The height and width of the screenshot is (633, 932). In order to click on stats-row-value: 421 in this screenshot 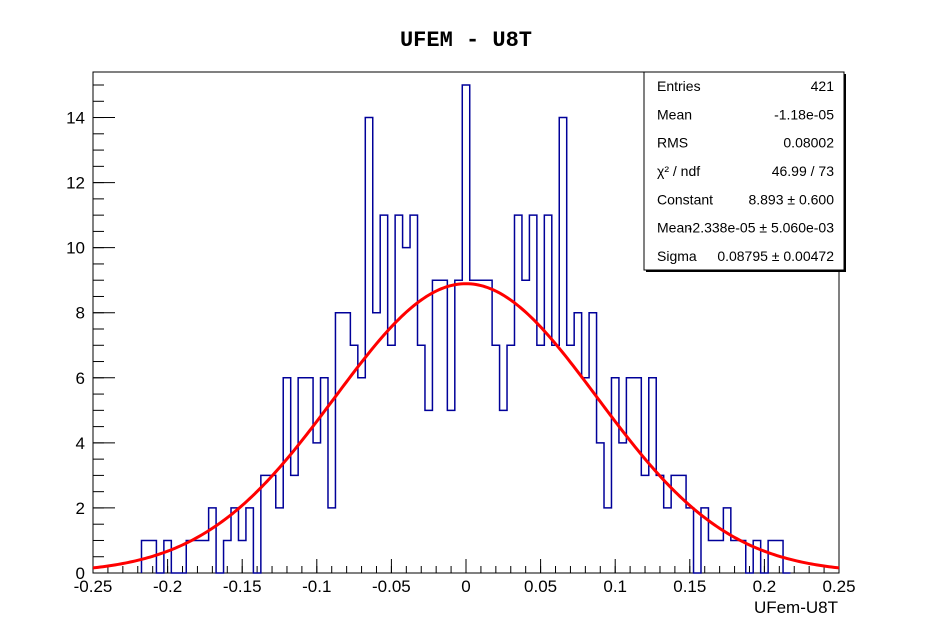, I will do `click(823, 86)`.